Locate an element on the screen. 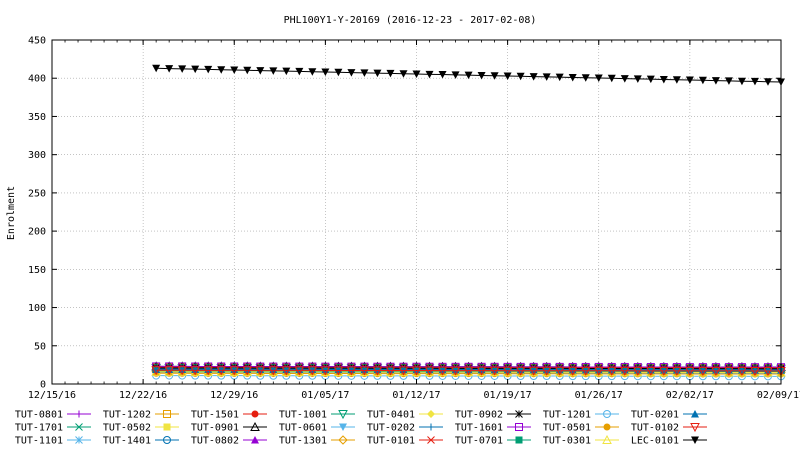 The width and height of the screenshot is (800, 450). legend-item: LEC-0101 is located at coordinates (669, 441).